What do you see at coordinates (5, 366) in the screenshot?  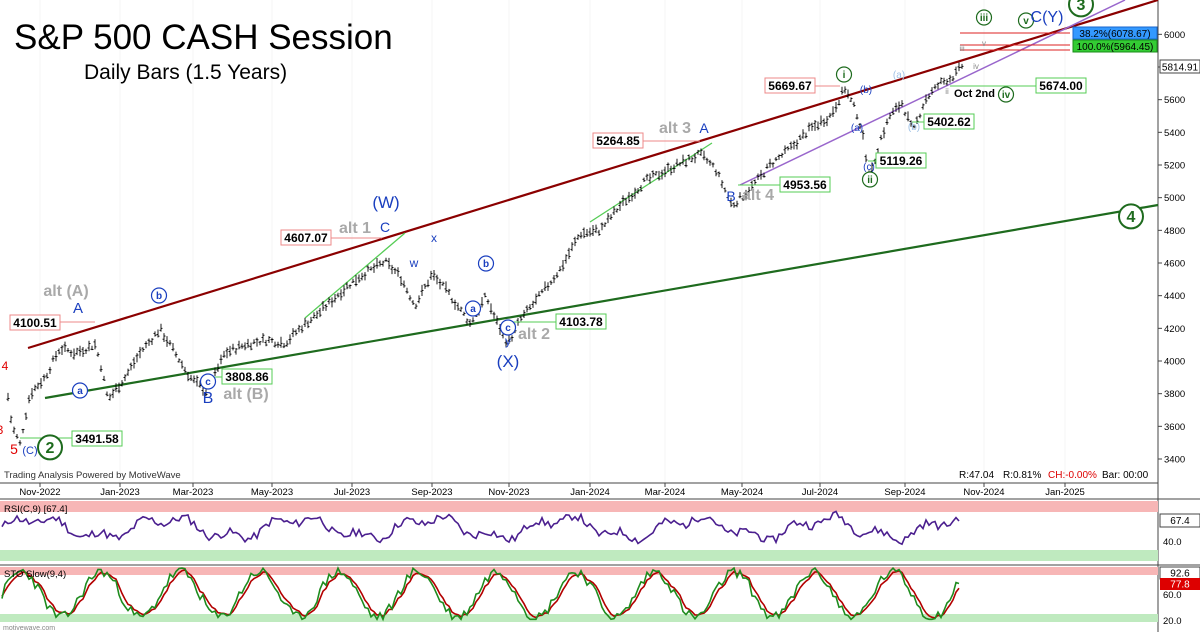 I see `wave-label: 4` at bounding box center [5, 366].